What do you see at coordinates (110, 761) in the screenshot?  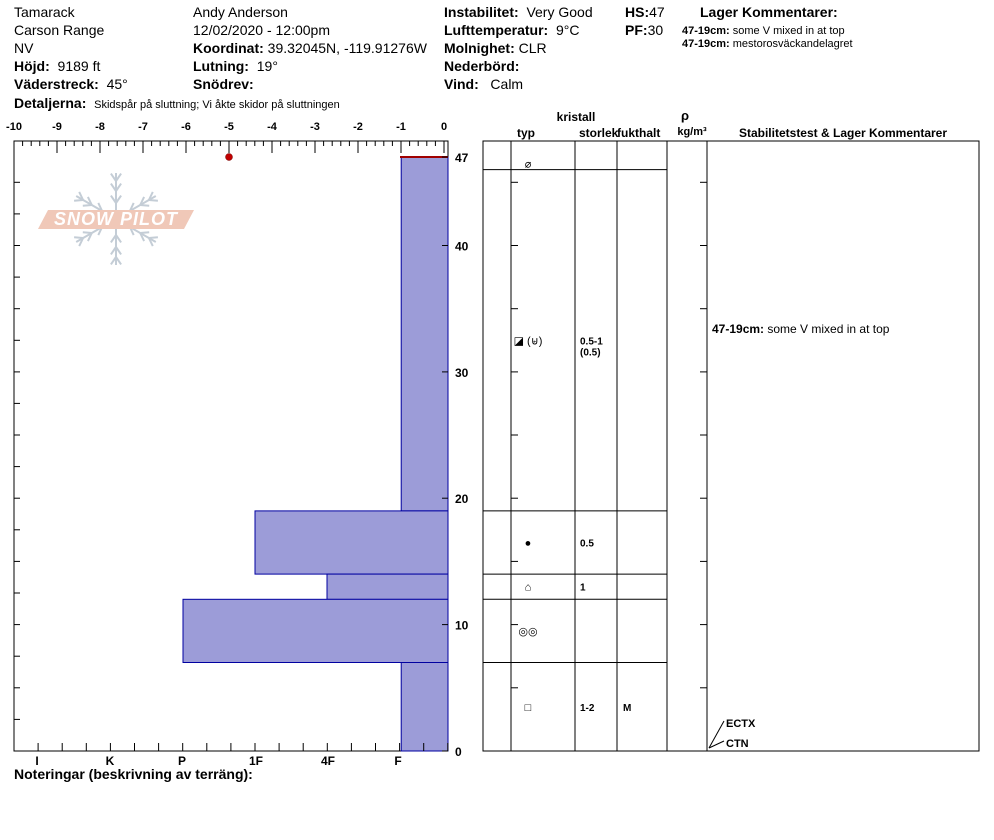 I see `hardness-tick-label: K` at bounding box center [110, 761].